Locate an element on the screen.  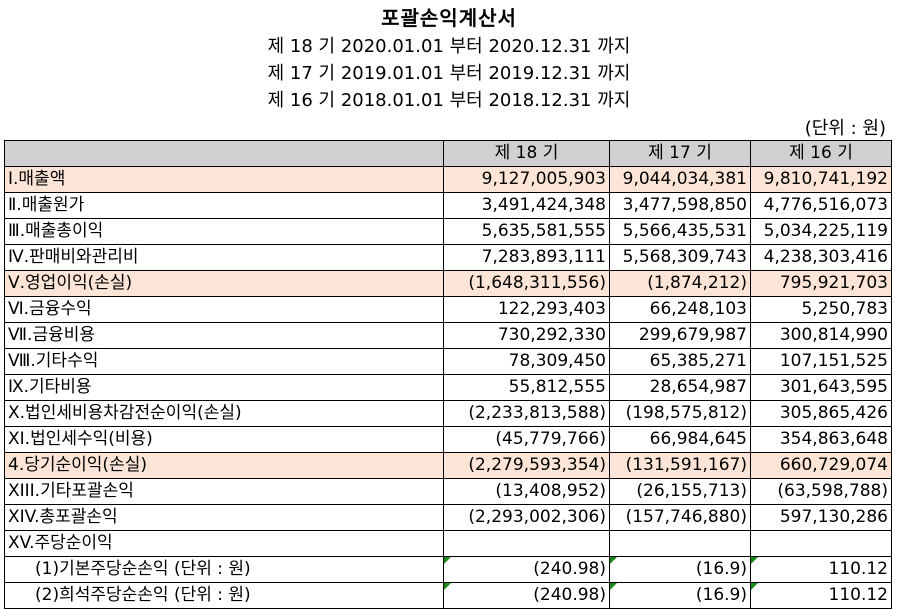
value-cell: (198,575,812) is located at coordinates (680, 413).